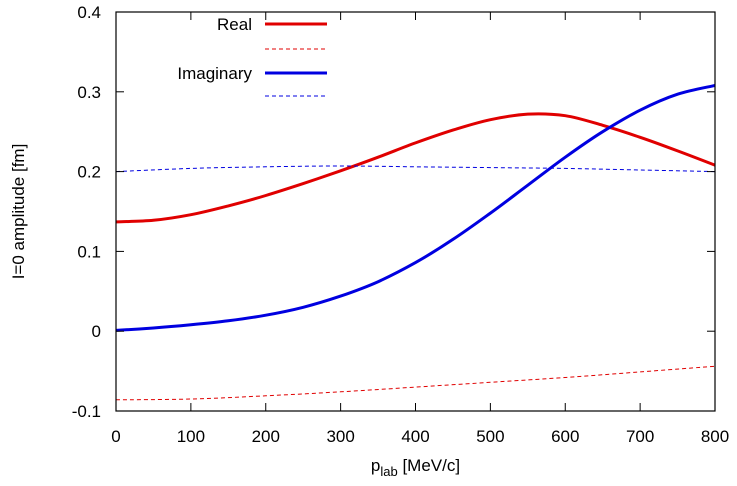 This screenshot has width=737, height=486. I want to click on x-tick-label: 700, so click(640, 436).